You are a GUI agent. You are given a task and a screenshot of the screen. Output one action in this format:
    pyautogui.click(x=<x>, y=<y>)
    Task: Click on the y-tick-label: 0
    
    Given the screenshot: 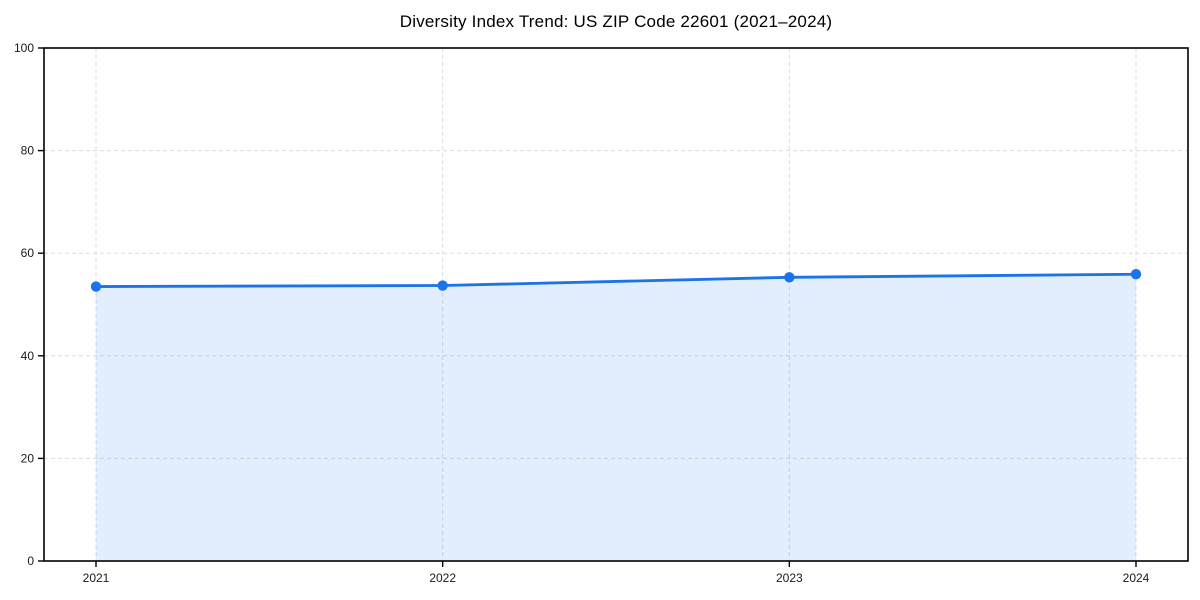 What is the action you would take?
    pyautogui.click(x=30, y=561)
    